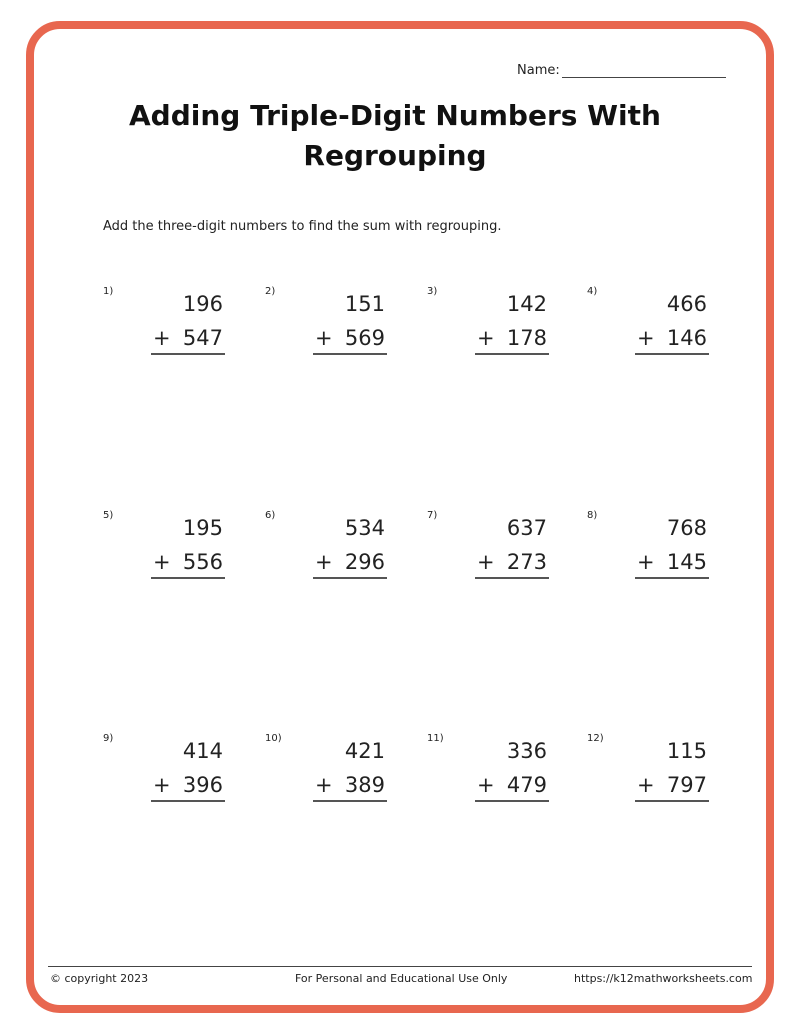 The image size is (800, 1035). Describe the element at coordinates (686, 304) in the screenshot. I see `addend-top: 466` at that location.